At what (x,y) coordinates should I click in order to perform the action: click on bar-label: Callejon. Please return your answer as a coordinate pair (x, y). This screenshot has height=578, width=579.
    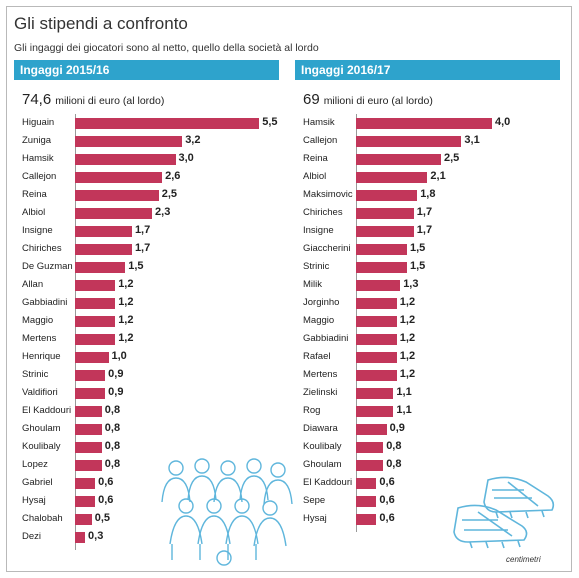
    Looking at the image, I should click on (39, 176).